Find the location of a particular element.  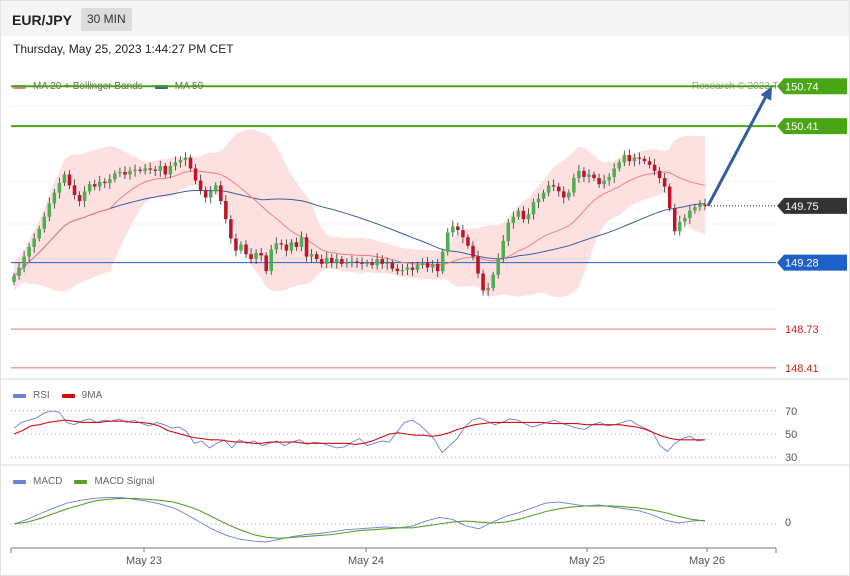

pivot-price-tag is located at coordinates (812, 262).